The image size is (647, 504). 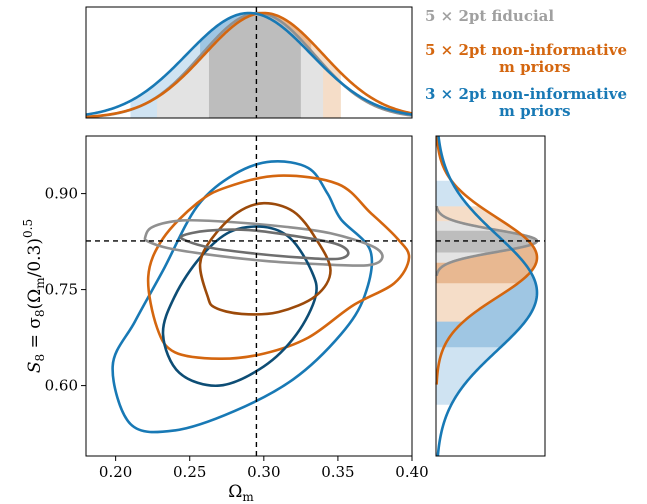 I want to click on legend-entry-1-line-1: m priors, so click(x=535, y=67).